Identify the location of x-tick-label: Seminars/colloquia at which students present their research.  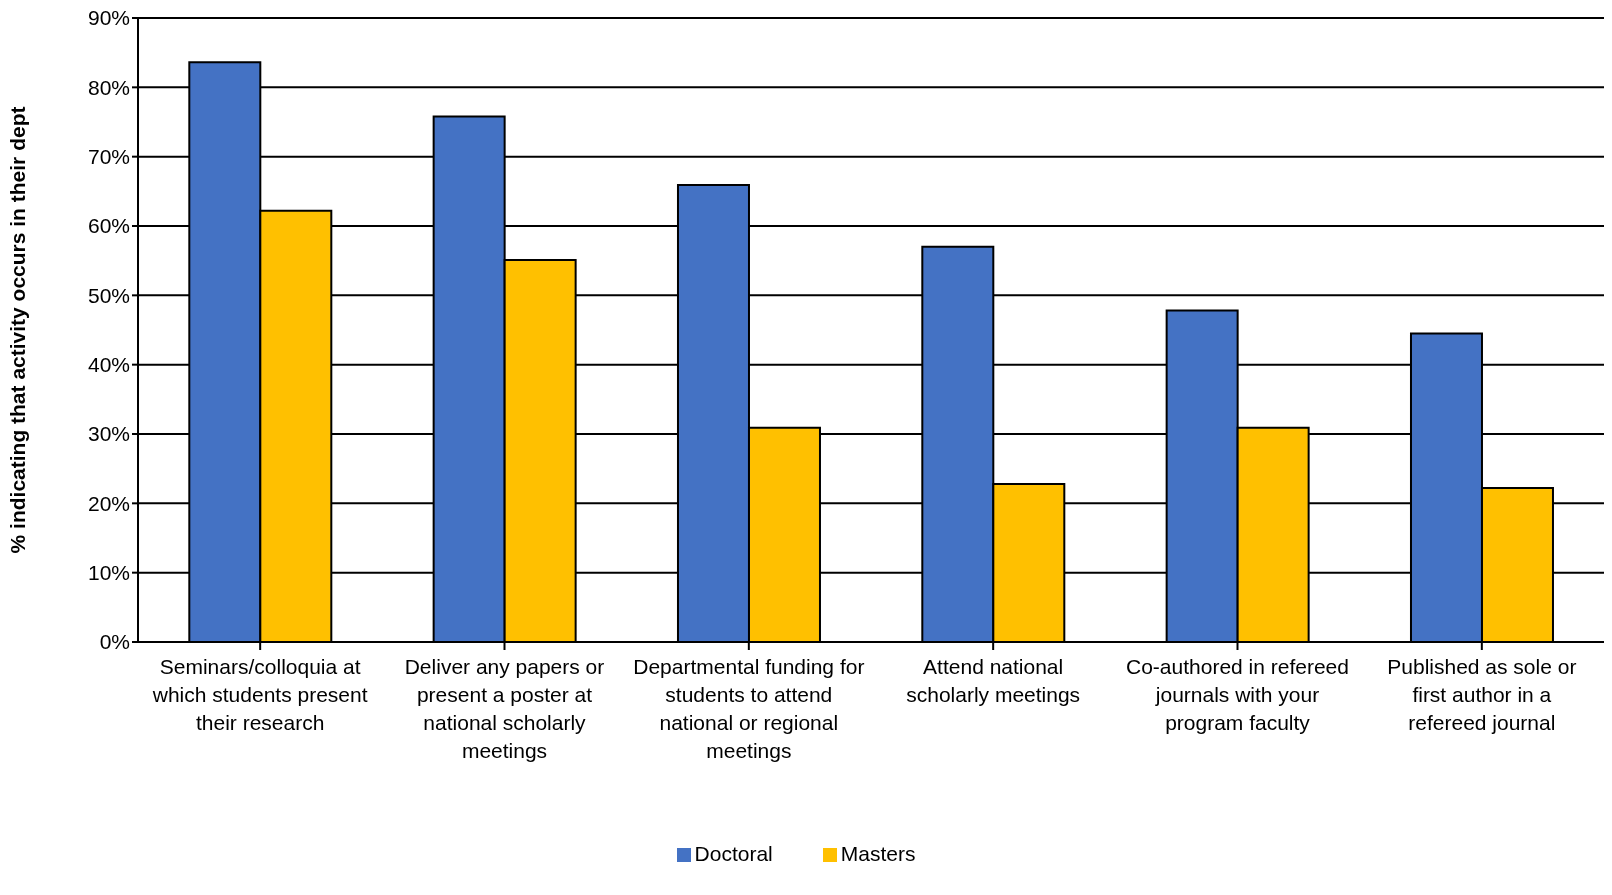
(259, 694).